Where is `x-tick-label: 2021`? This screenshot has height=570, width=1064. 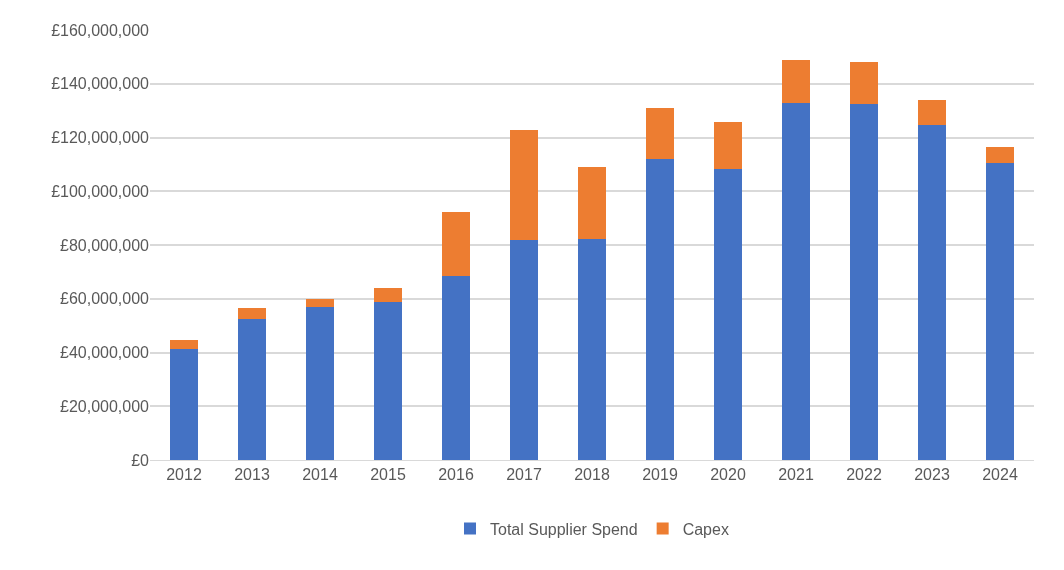
x-tick-label: 2021 is located at coordinates (796, 475).